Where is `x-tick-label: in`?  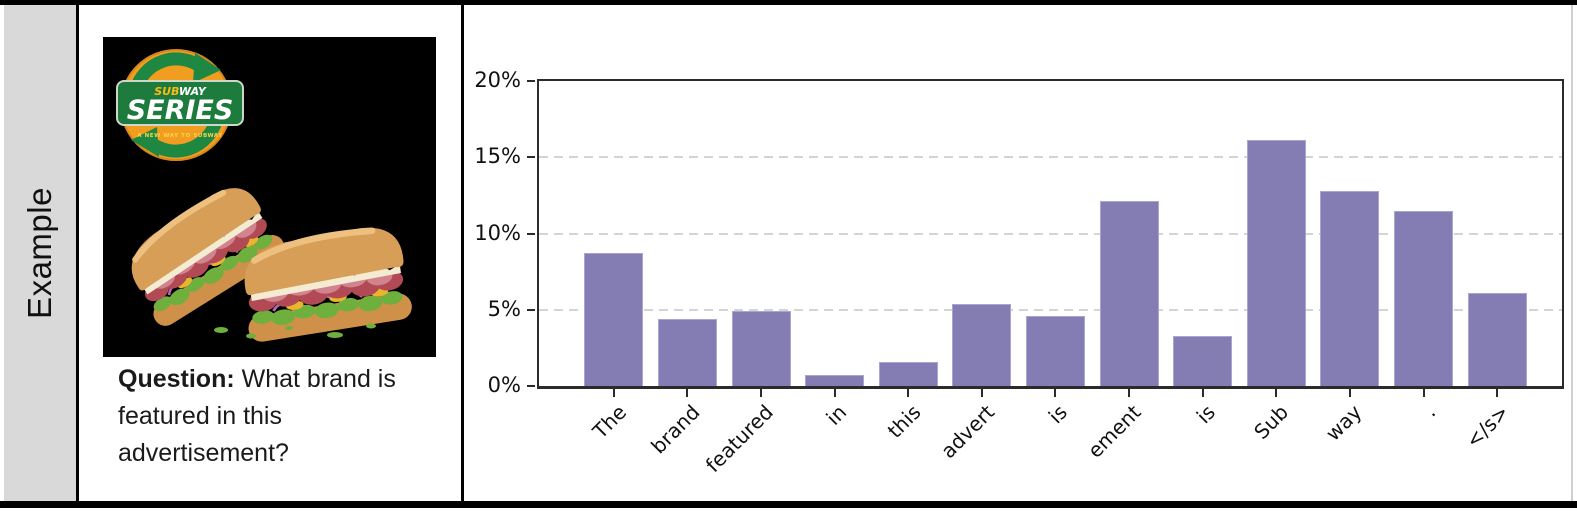 x-tick-label: in is located at coordinates (836, 415).